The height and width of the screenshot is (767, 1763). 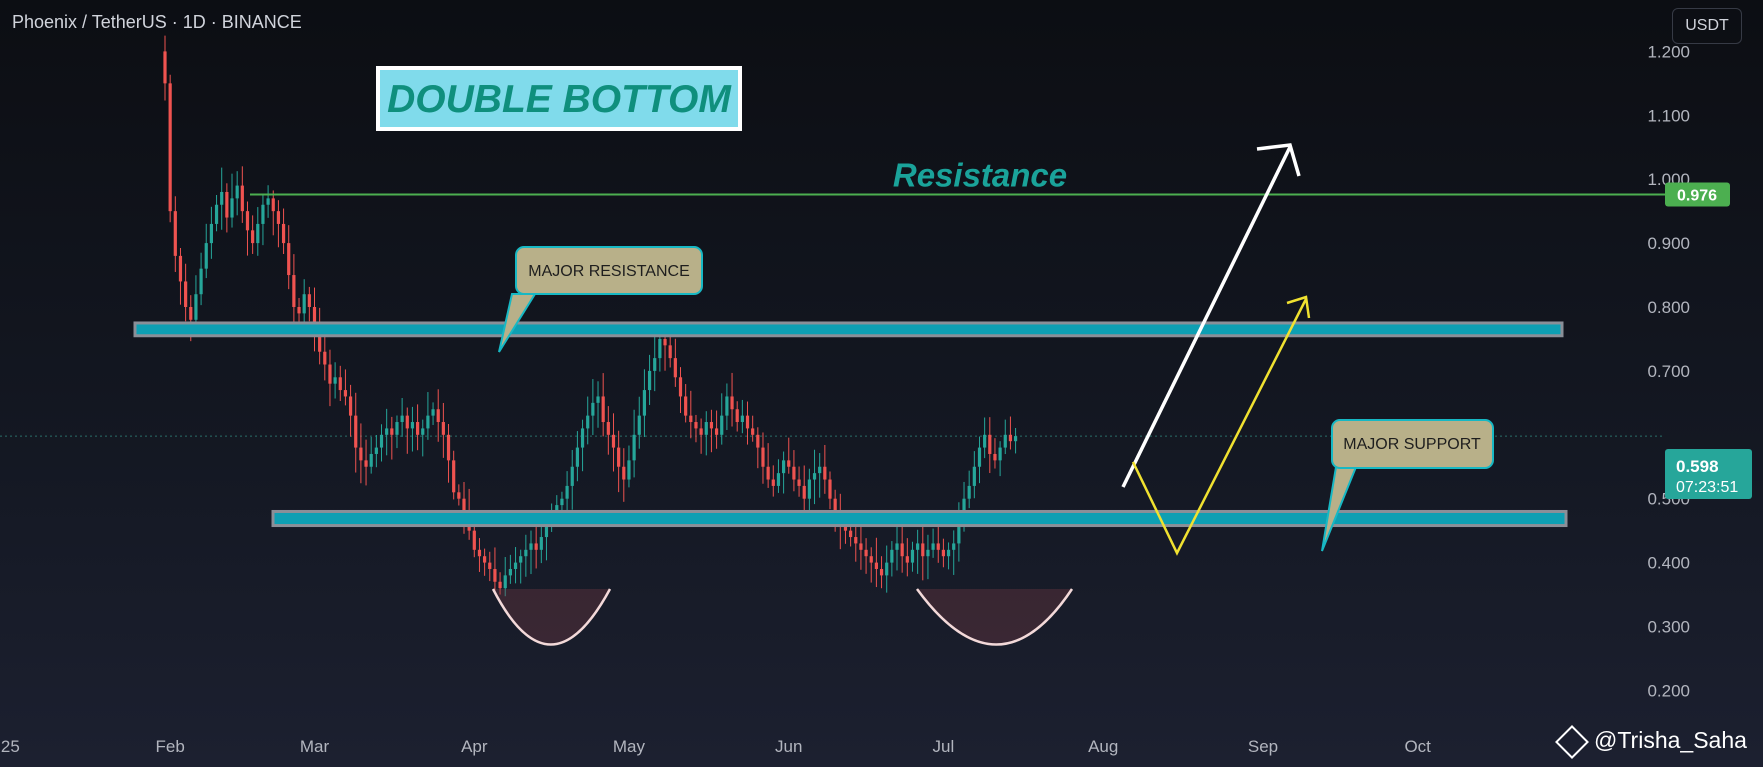 What do you see at coordinates (157, 22) in the screenshot?
I see `symbol-title: Phoenix / TetherUS · 1D · BINANCE` at bounding box center [157, 22].